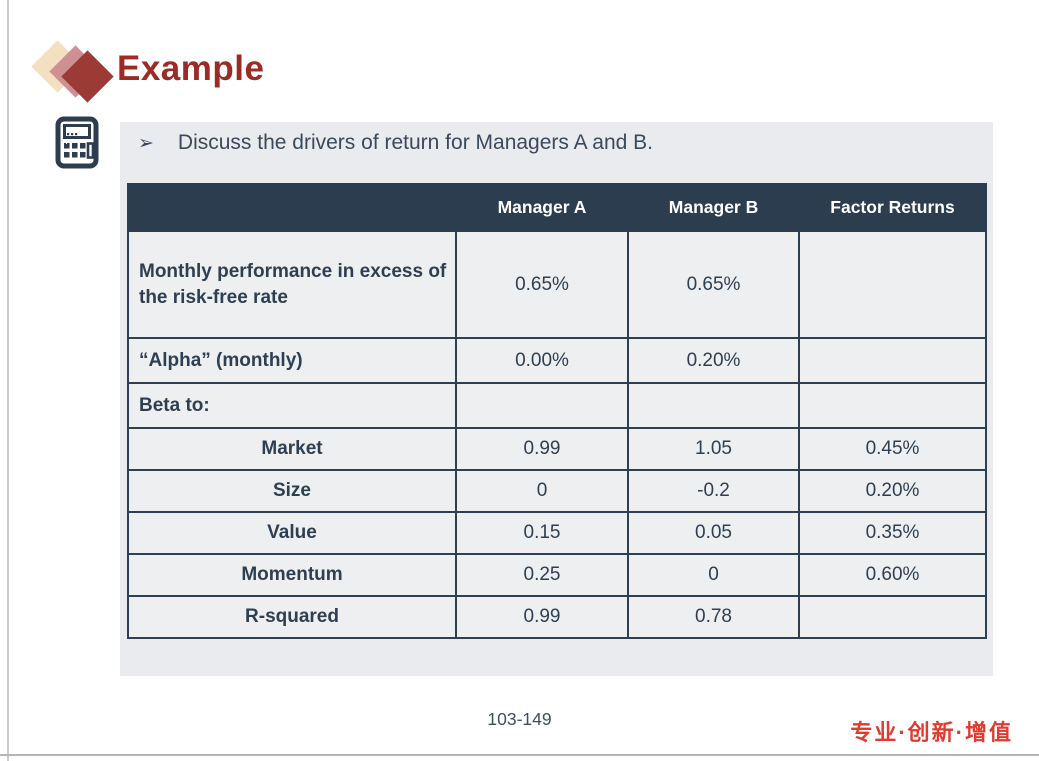  Describe the element at coordinates (8, 380) in the screenshot. I see `slide-left-border` at that location.